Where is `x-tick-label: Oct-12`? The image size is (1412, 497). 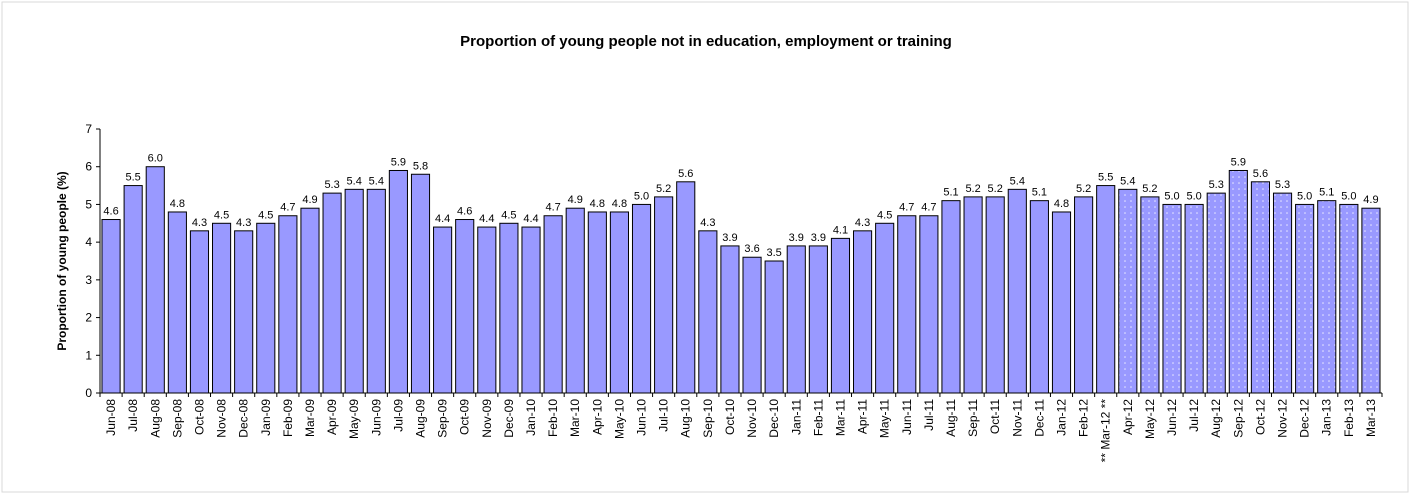 x-tick-label: Oct-12 is located at coordinates (1260, 417).